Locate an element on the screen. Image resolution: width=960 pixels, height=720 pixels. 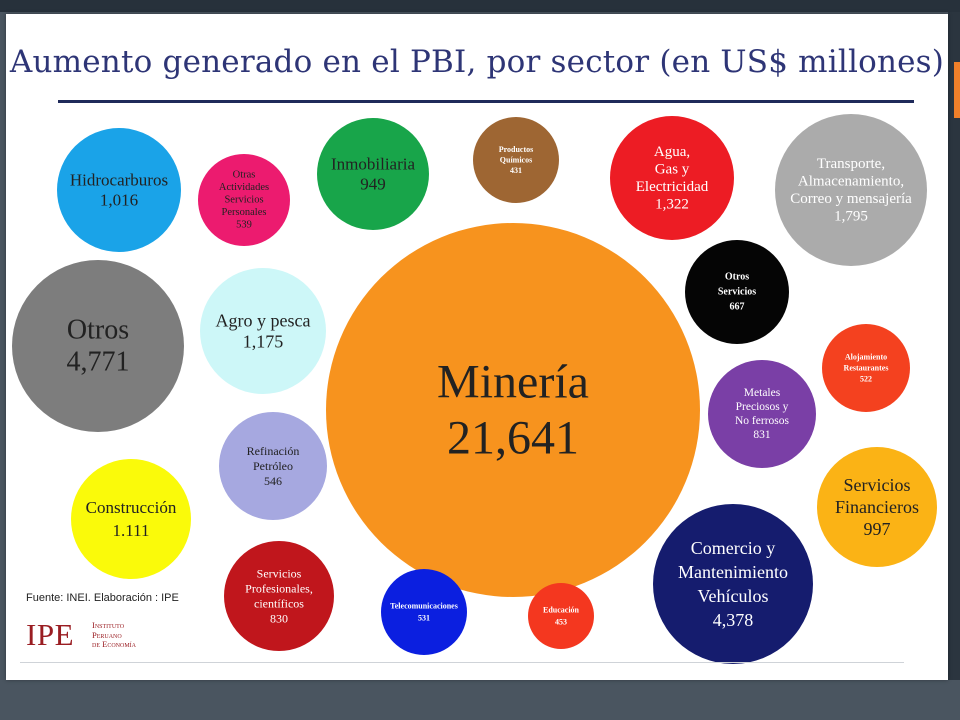
bubble-value: 667 is located at coordinates (737, 307).